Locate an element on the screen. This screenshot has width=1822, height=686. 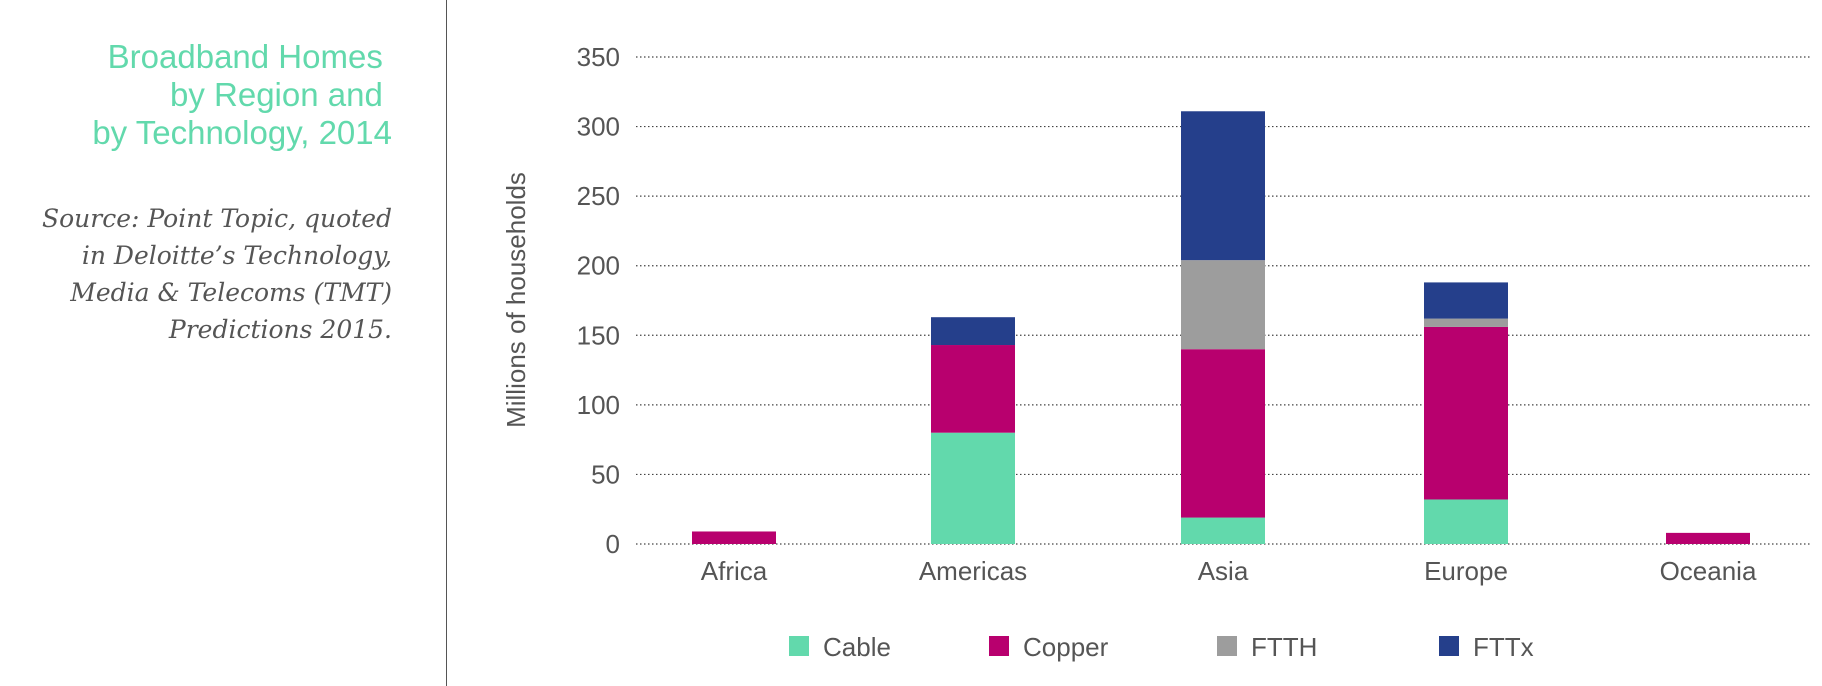
y-tick-label: 200 is located at coordinates (598, 266).